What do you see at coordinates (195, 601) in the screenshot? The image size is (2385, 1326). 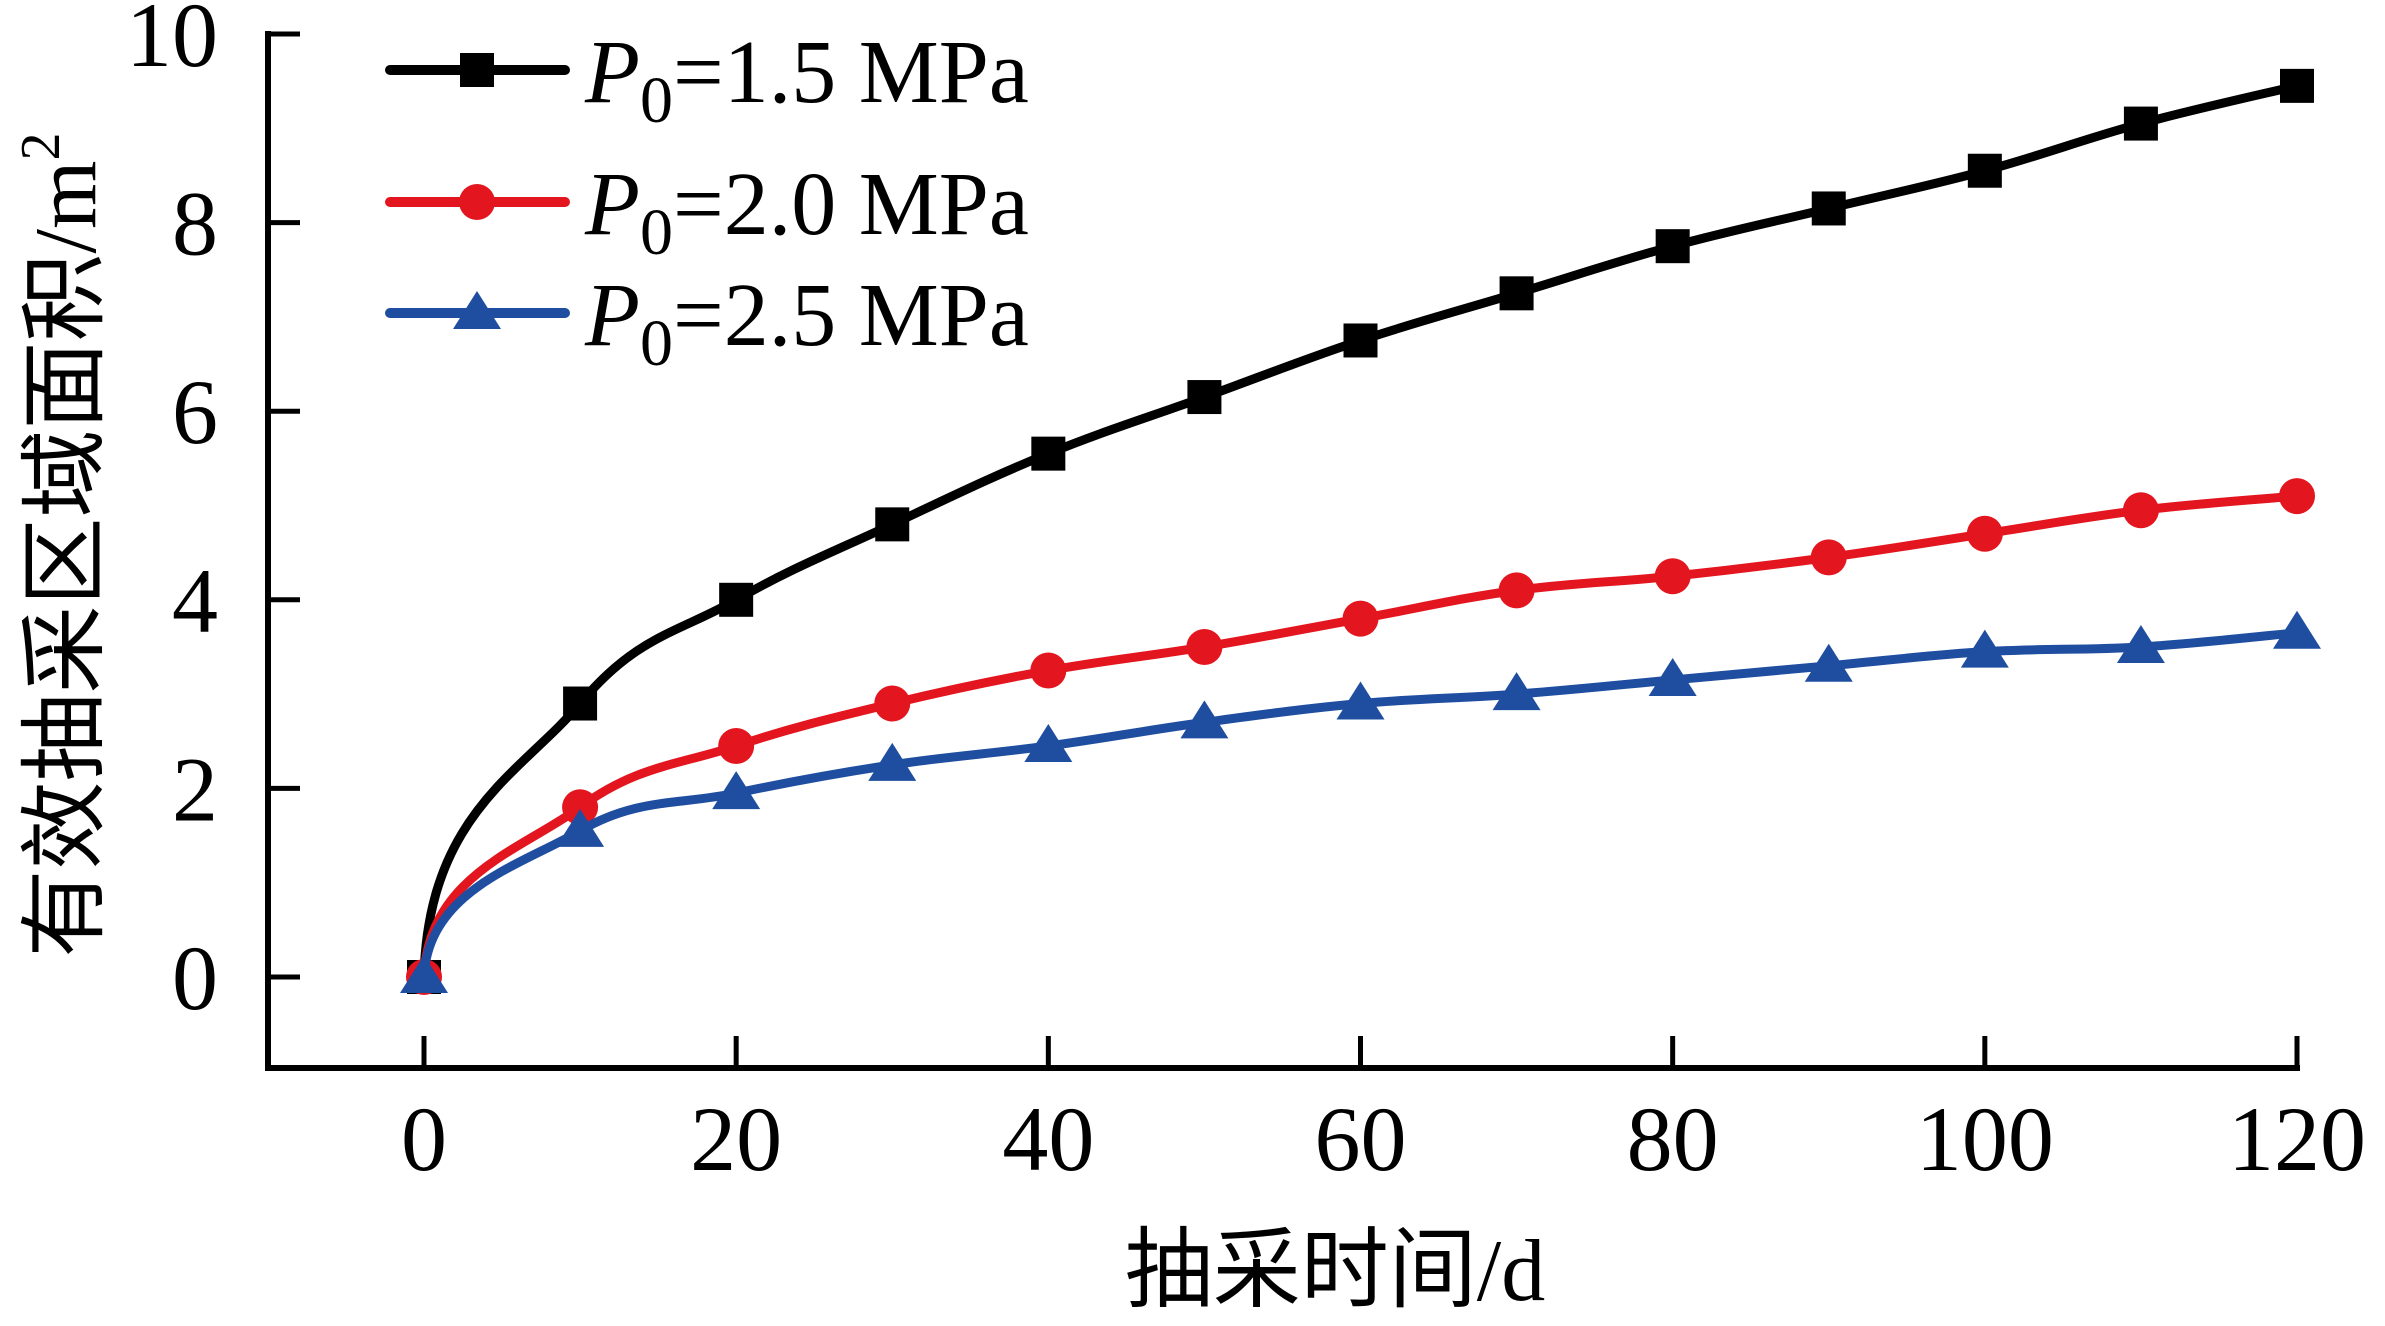 I see `y-tick-label: 4` at bounding box center [195, 601].